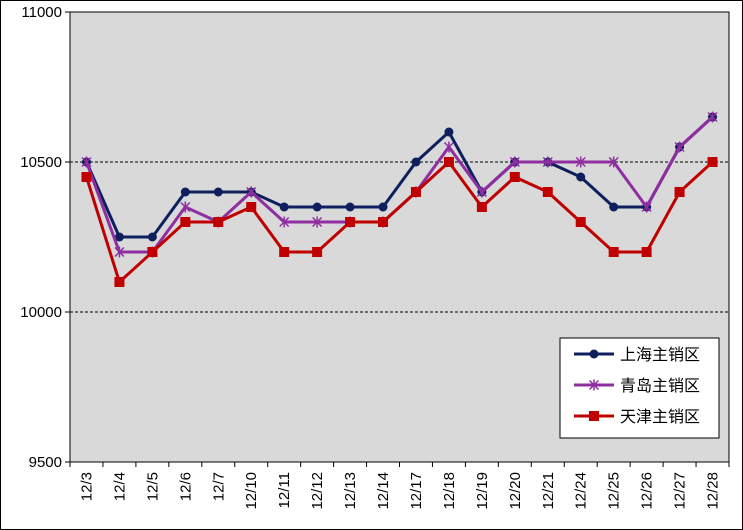  What do you see at coordinates (647, 491) in the screenshot?
I see `x-tick-label: 12/26` at bounding box center [647, 491].